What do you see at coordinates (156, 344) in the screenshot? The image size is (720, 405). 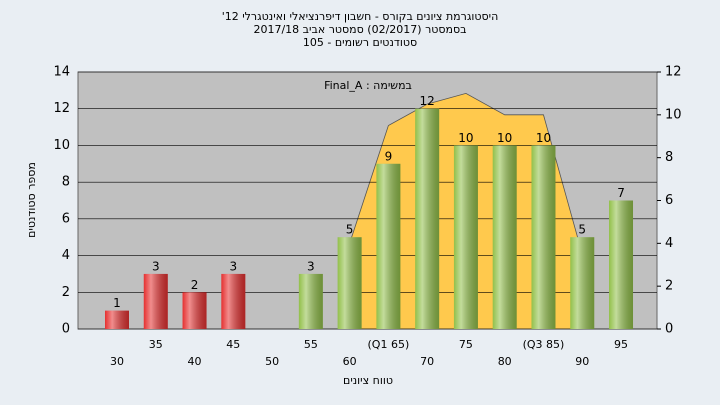 I see `x-tick-label: 35` at bounding box center [156, 344].